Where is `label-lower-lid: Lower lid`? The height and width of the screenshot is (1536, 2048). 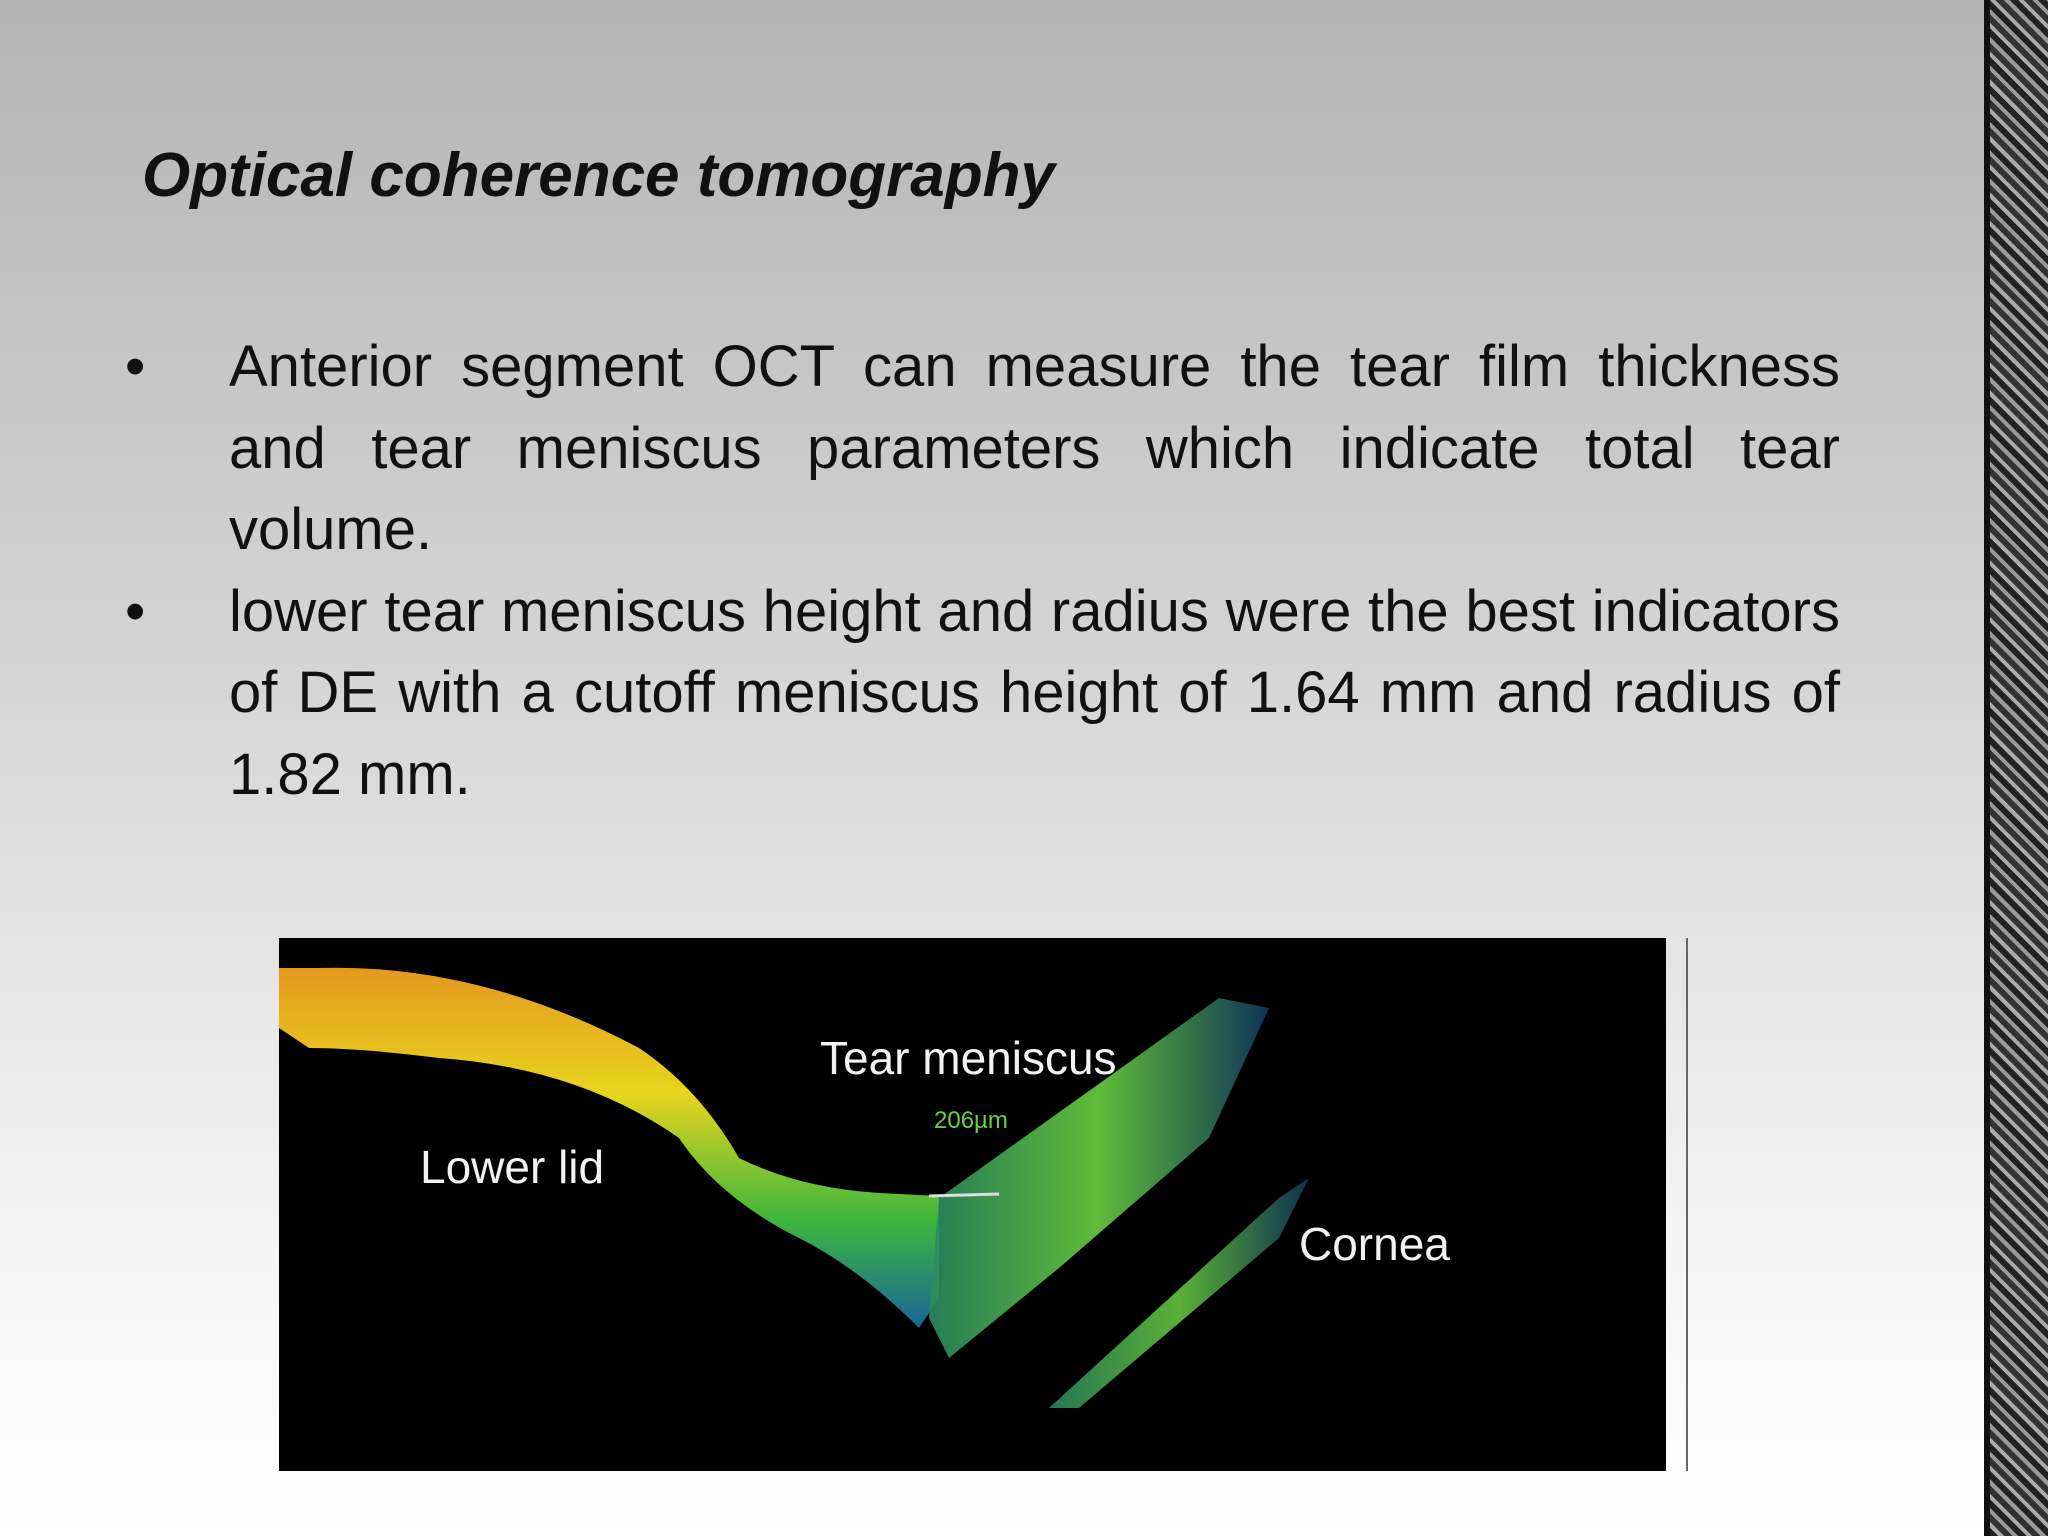
label-lower-lid: Lower lid is located at coordinates (512, 1167).